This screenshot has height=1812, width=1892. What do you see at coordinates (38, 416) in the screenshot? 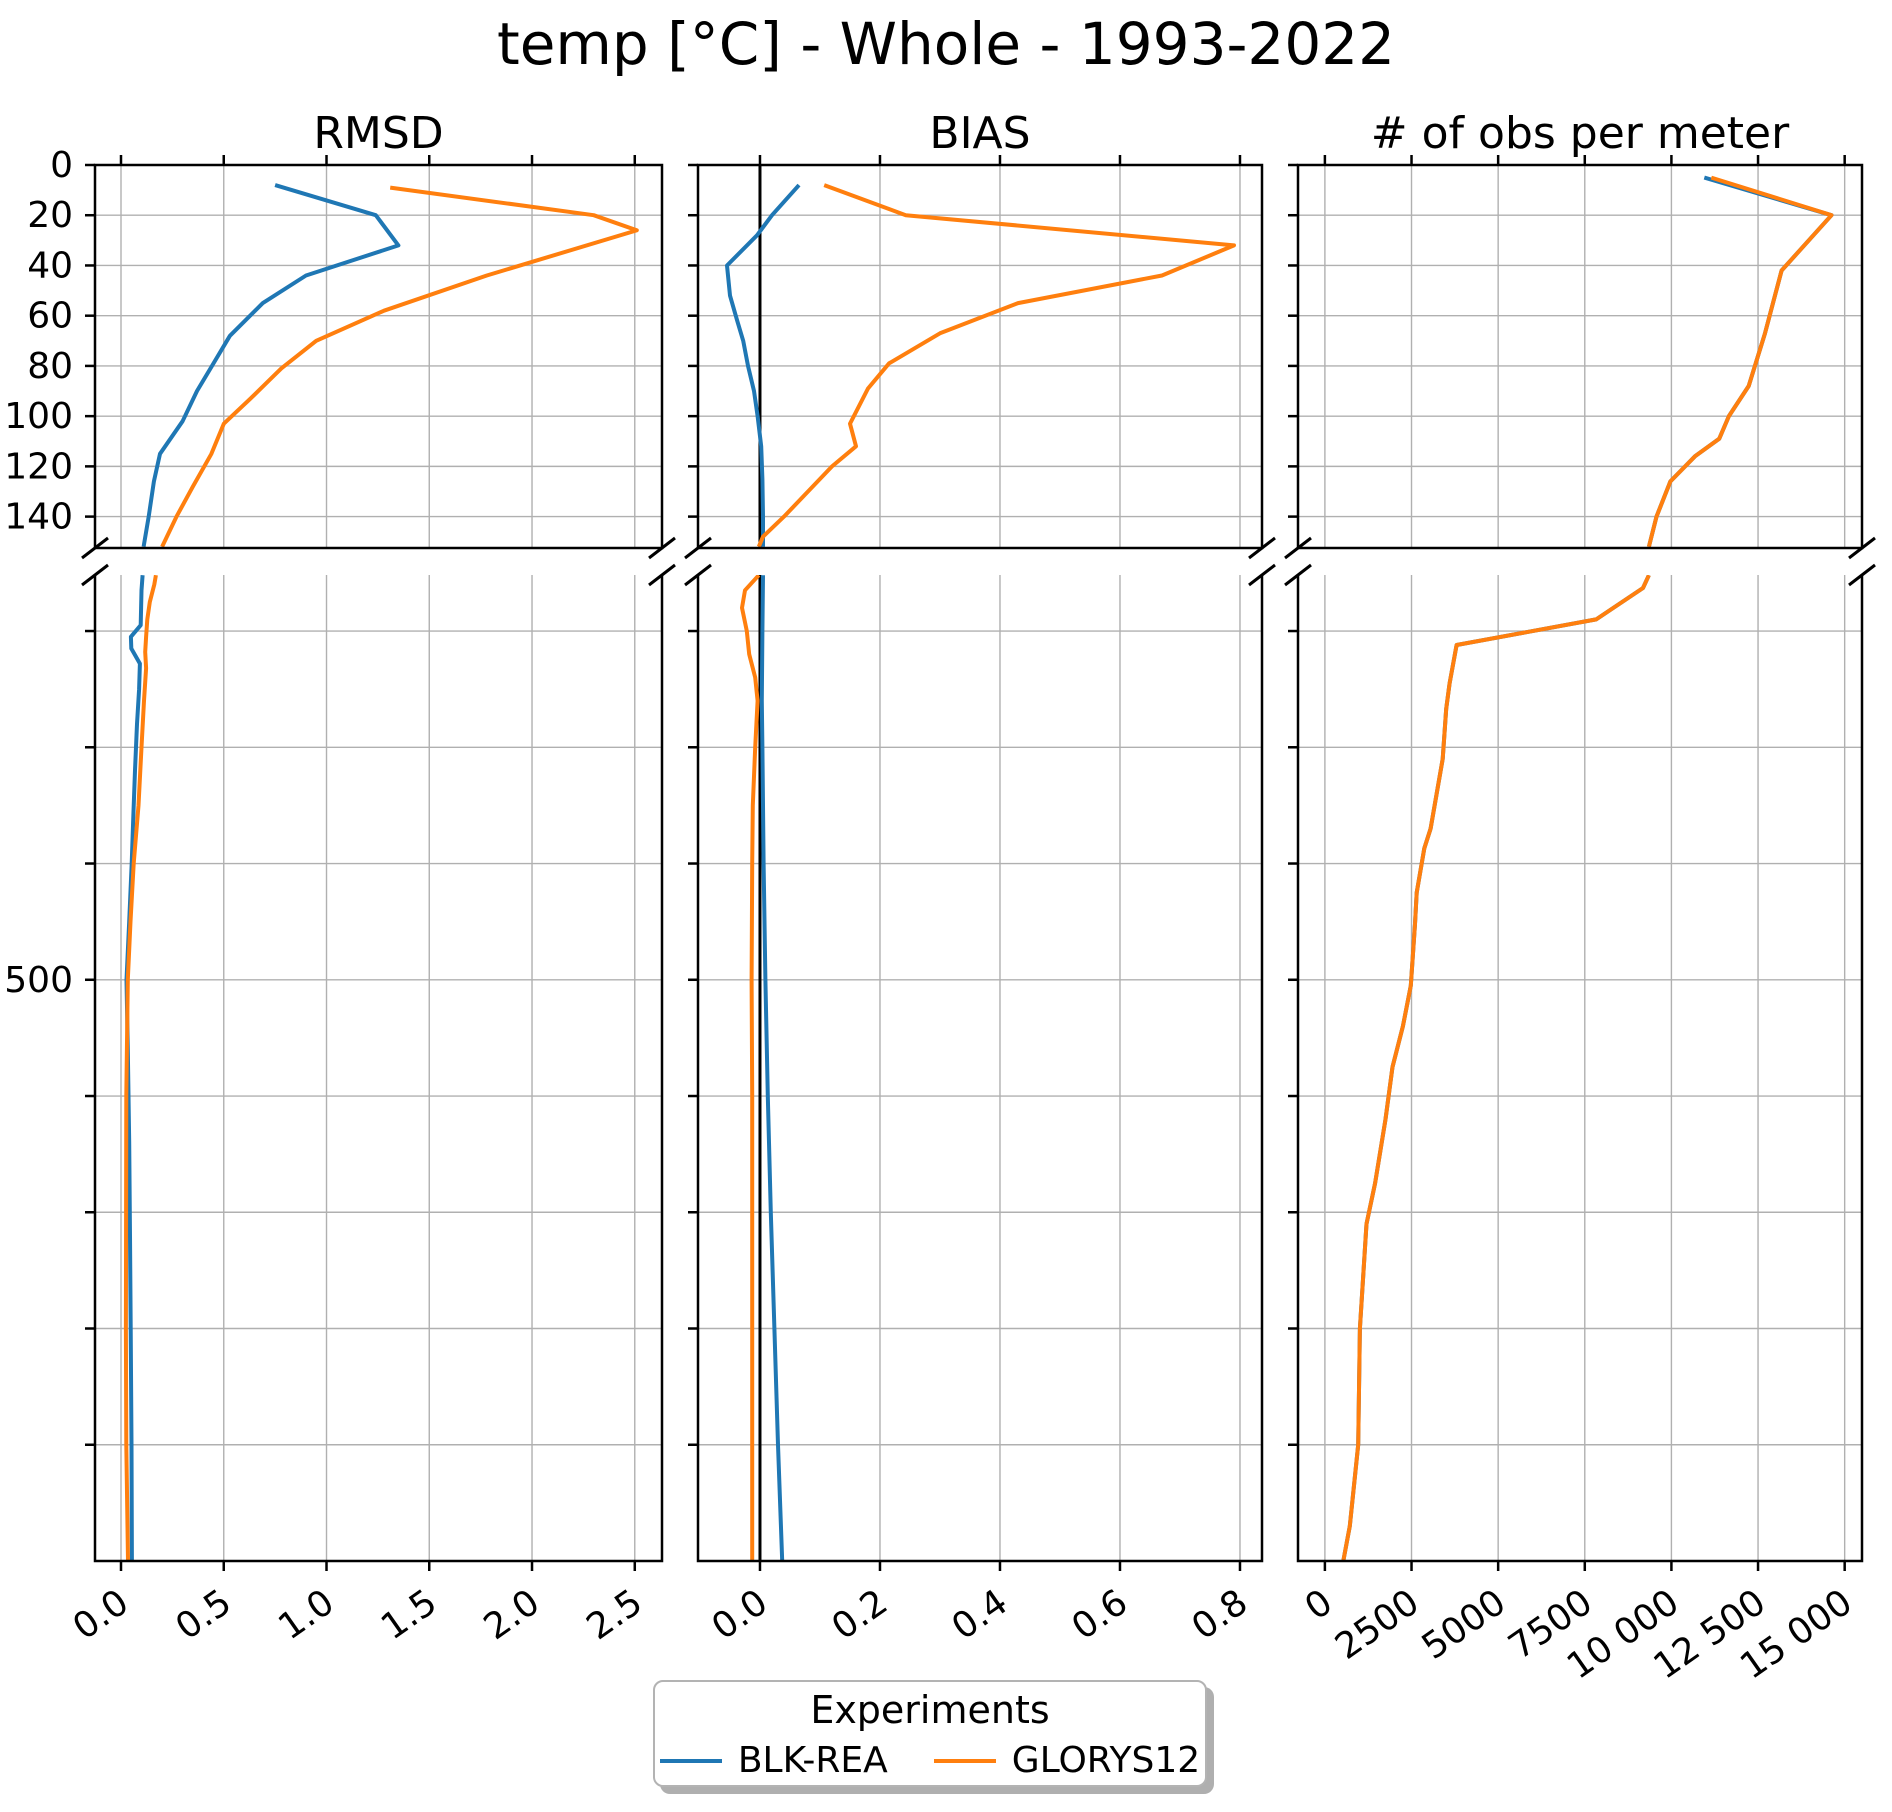
I see `tick-label: 100` at bounding box center [38, 416].